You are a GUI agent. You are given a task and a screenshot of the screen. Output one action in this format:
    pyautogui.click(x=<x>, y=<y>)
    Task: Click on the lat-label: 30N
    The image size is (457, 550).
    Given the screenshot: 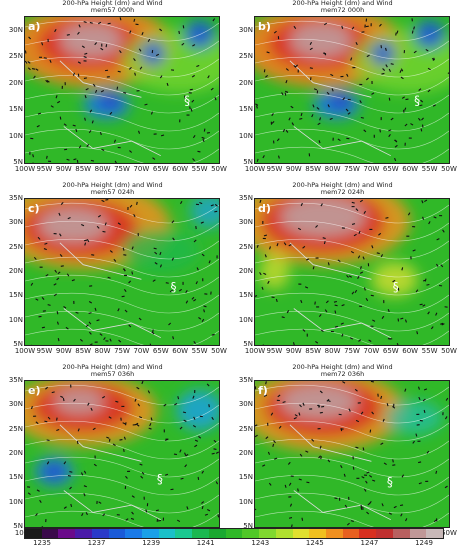 What is the action you would take?
    pyautogui.click(x=245, y=30)
    